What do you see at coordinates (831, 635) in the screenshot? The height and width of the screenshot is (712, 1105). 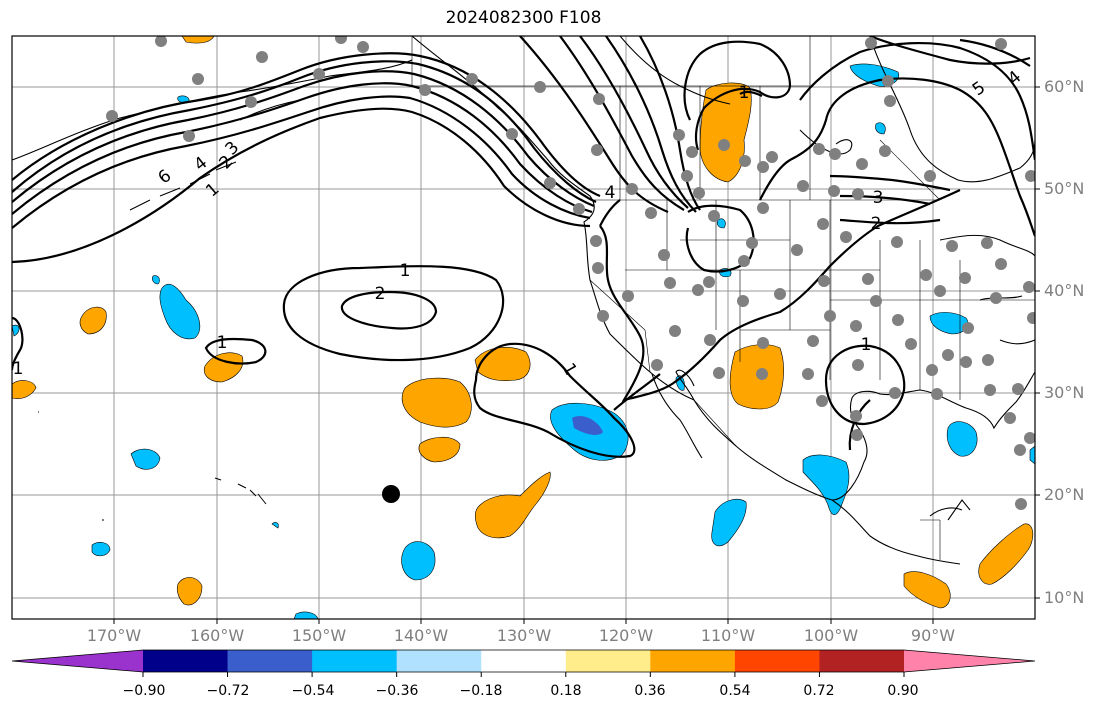 I see `lon-label-100w: 100°W` at bounding box center [831, 635].